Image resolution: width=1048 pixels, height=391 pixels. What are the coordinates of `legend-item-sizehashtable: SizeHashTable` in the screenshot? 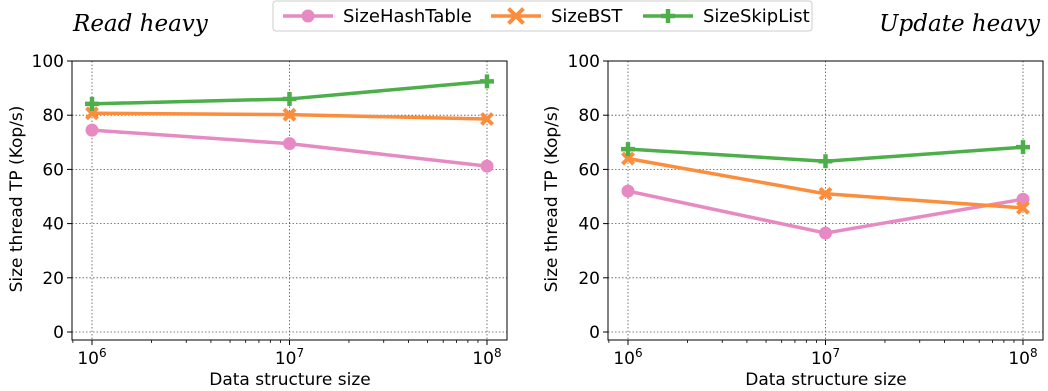 It's located at (377, 16).